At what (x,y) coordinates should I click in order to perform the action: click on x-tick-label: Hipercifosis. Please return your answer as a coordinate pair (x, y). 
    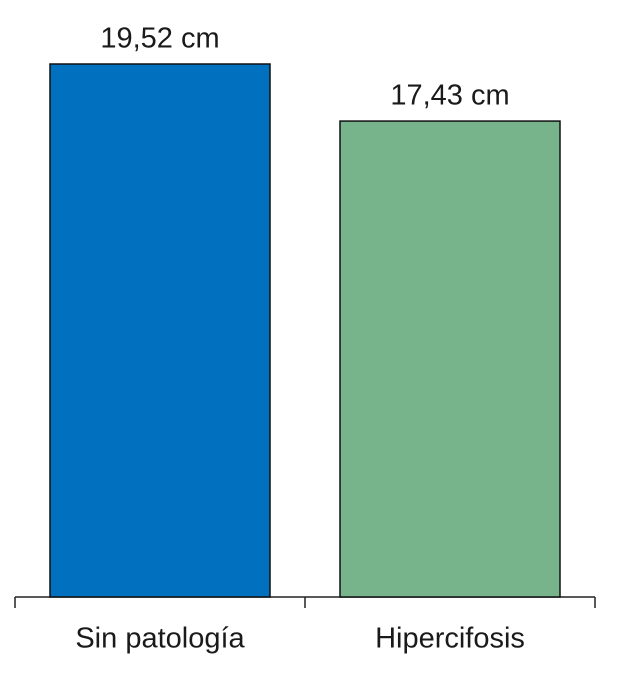
    Looking at the image, I should click on (450, 639).